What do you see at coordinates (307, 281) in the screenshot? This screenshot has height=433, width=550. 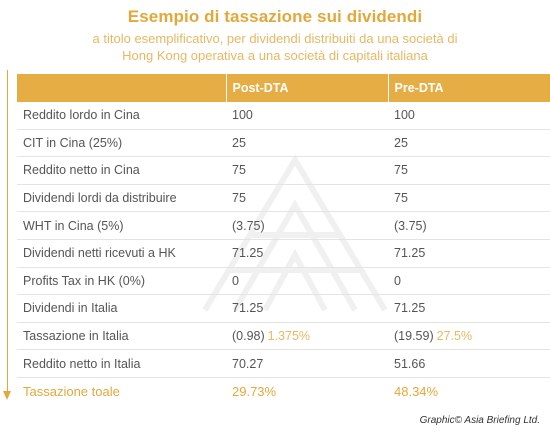 I see `post-dta-value: 0` at bounding box center [307, 281].